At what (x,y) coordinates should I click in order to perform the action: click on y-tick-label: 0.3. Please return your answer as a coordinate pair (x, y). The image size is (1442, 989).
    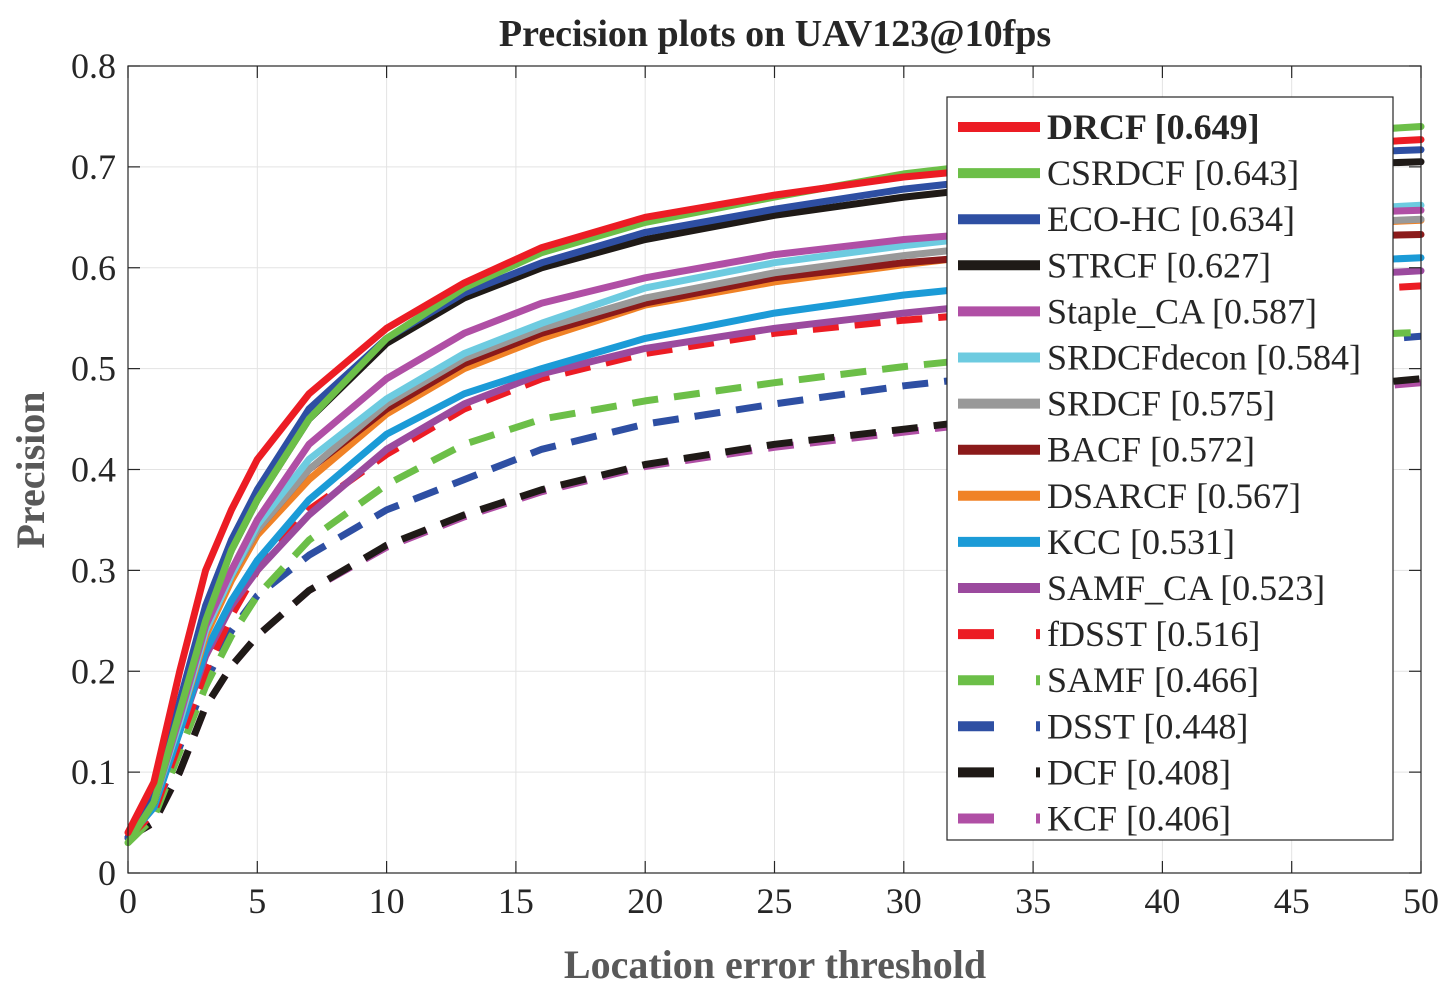
    Looking at the image, I should click on (93, 570).